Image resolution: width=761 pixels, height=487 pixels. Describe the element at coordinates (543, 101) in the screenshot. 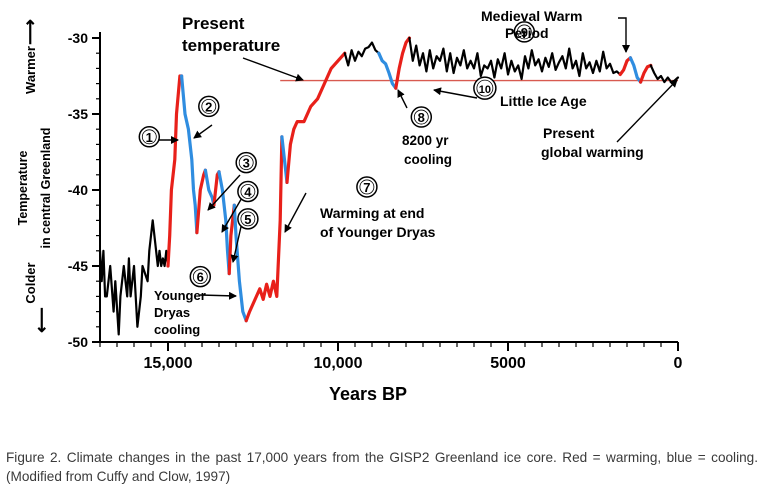

I see `little-ice-age-label: Little Ice Age` at that location.